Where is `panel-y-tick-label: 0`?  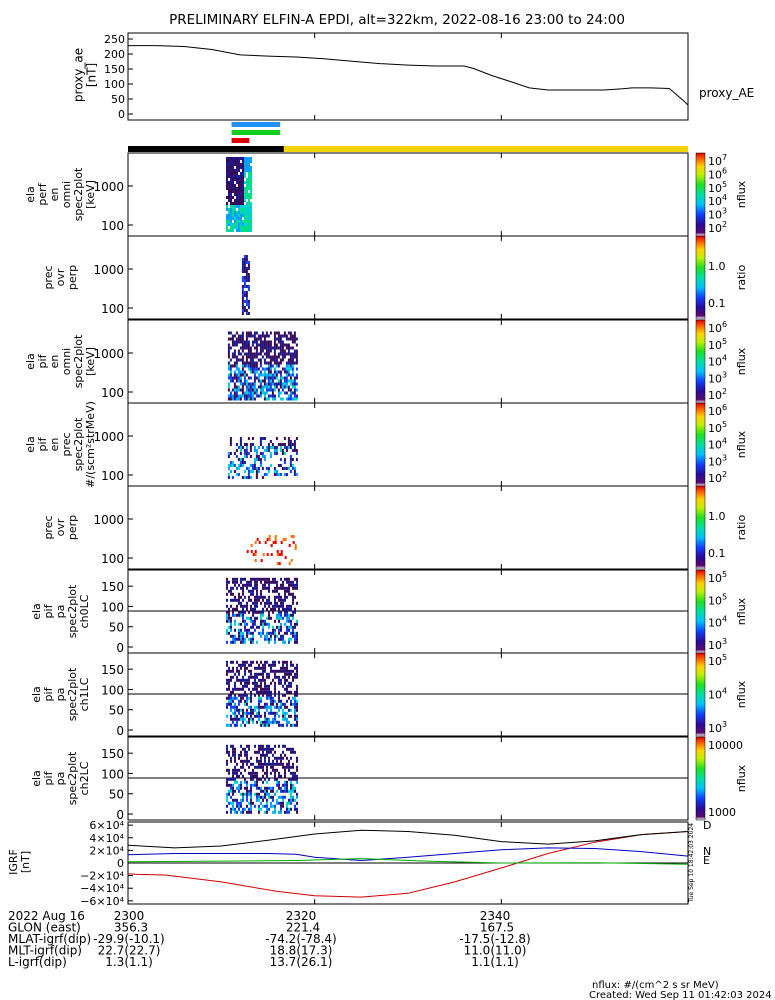
panel-y-tick-label: 0 is located at coordinates (120, 648).